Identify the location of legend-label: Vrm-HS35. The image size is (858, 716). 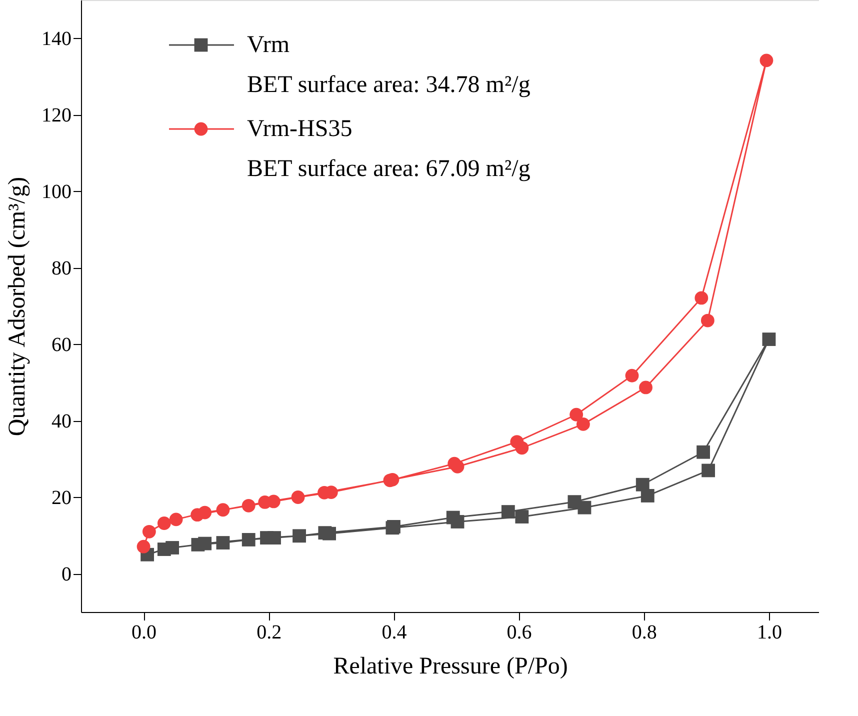
(299, 129).